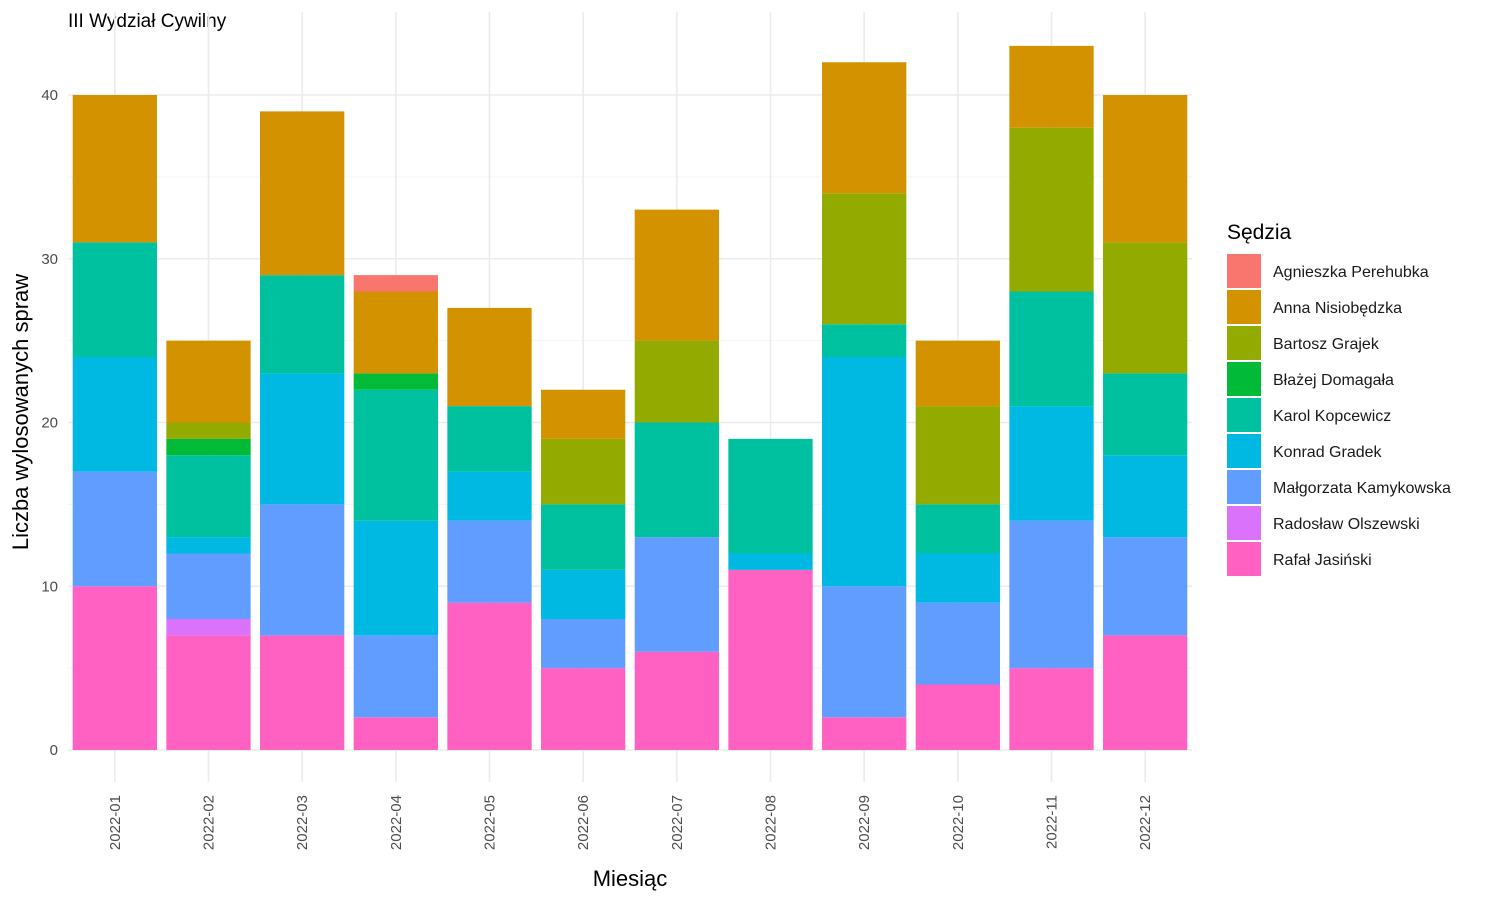  What do you see at coordinates (583, 822) in the screenshot?
I see `x-tick-label: 2022-06` at bounding box center [583, 822].